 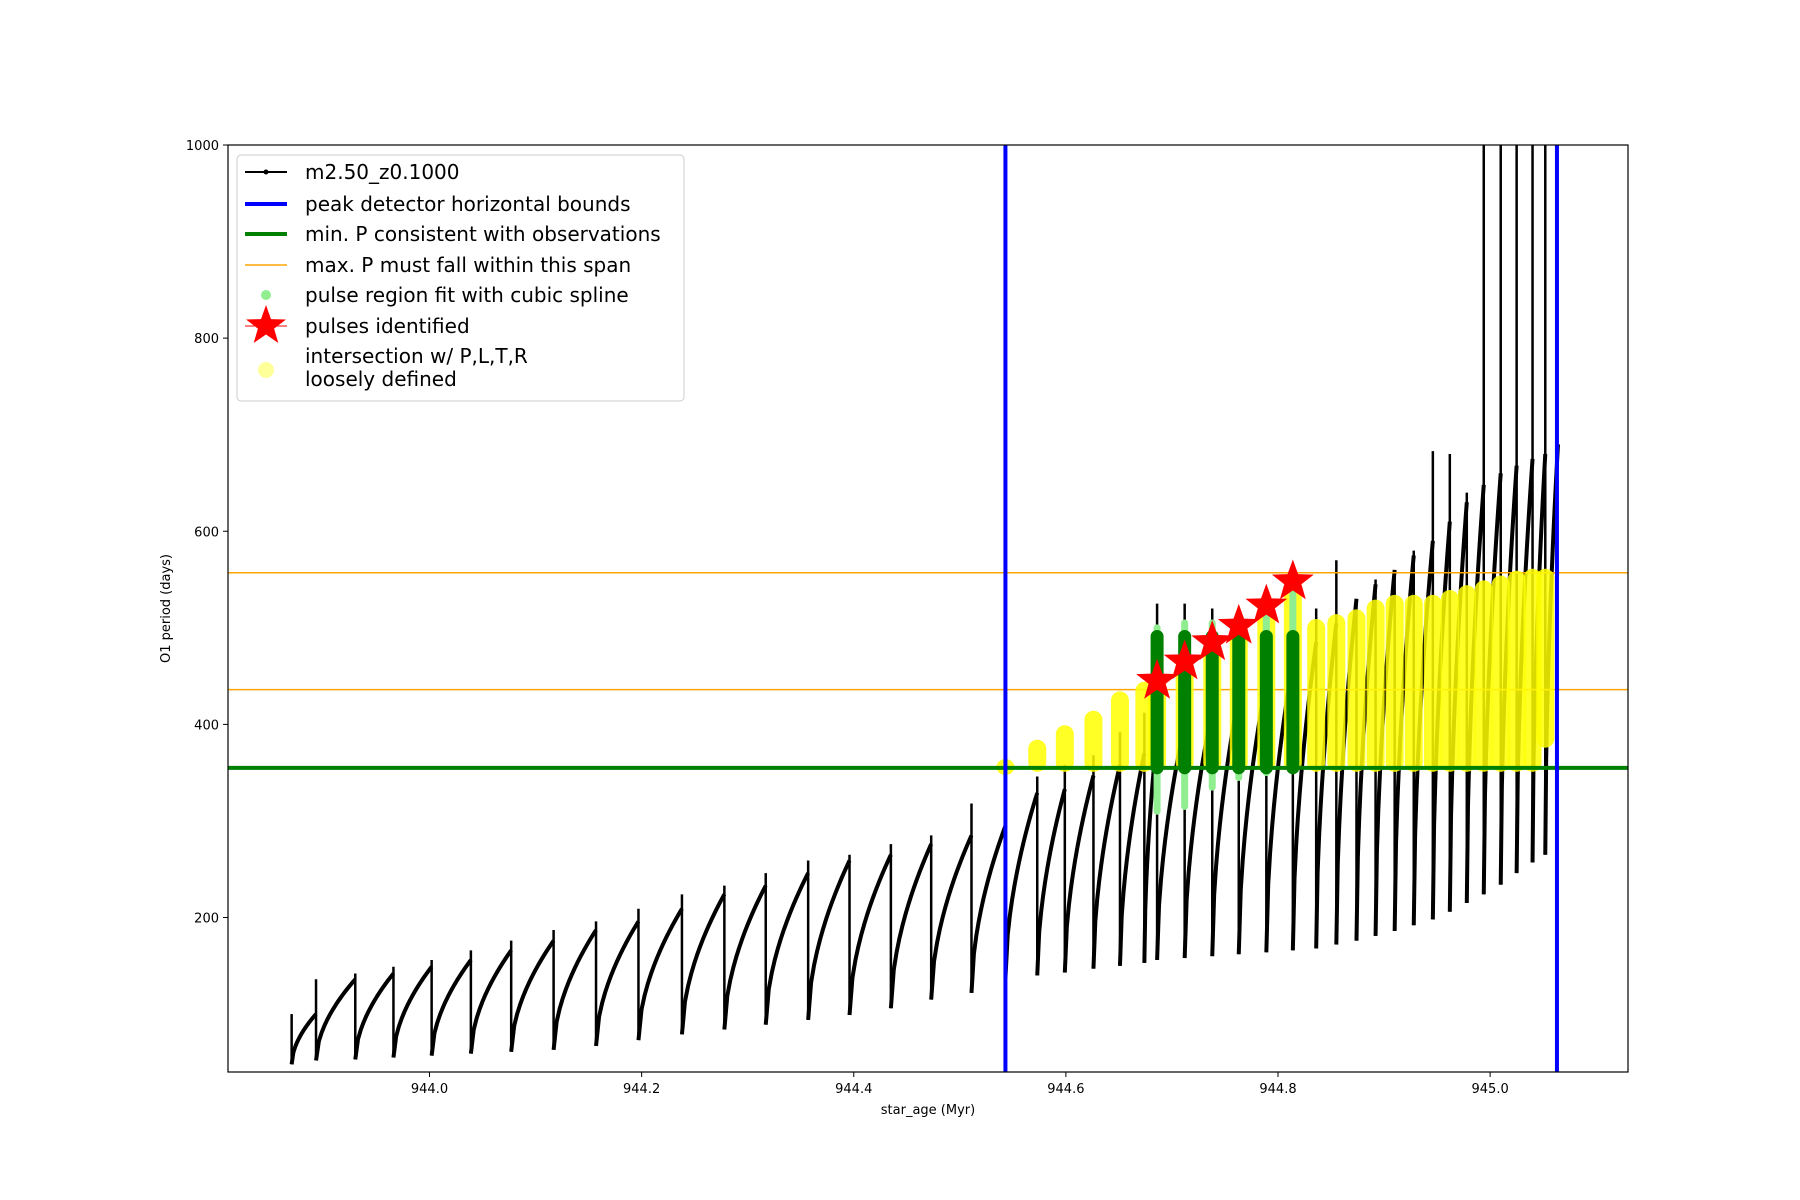 What do you see at coordinates (928, 1110) in the screenshot?
I see `x-axis-label: star_age (Myr)` at bounding box center [928, 1110].